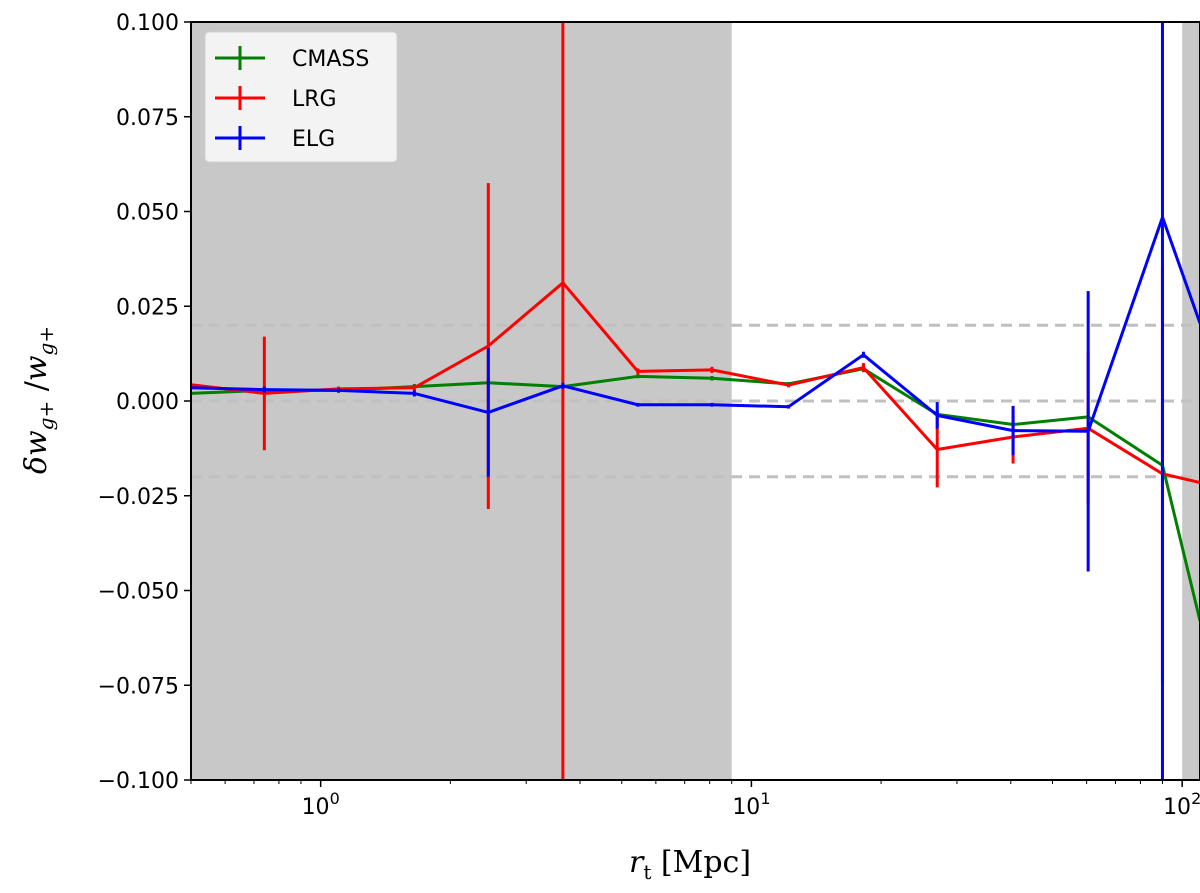 Image resolution: width=1200 pixels, height=893 pixels. What do you see at coordinates (138, 781) in the screenshot?
I see `y-tick-label: −0.100` at bounding box center [138, 781].